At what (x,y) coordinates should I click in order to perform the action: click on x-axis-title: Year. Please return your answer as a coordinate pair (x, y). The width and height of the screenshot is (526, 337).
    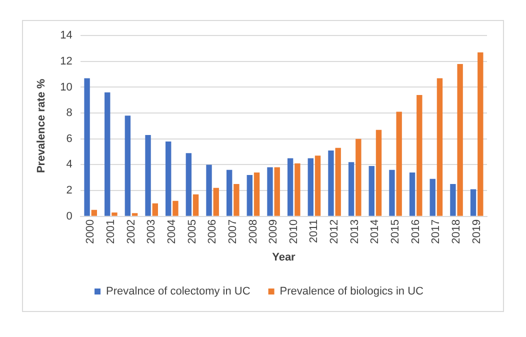
    Looking at the image, I should click on (284, 257).